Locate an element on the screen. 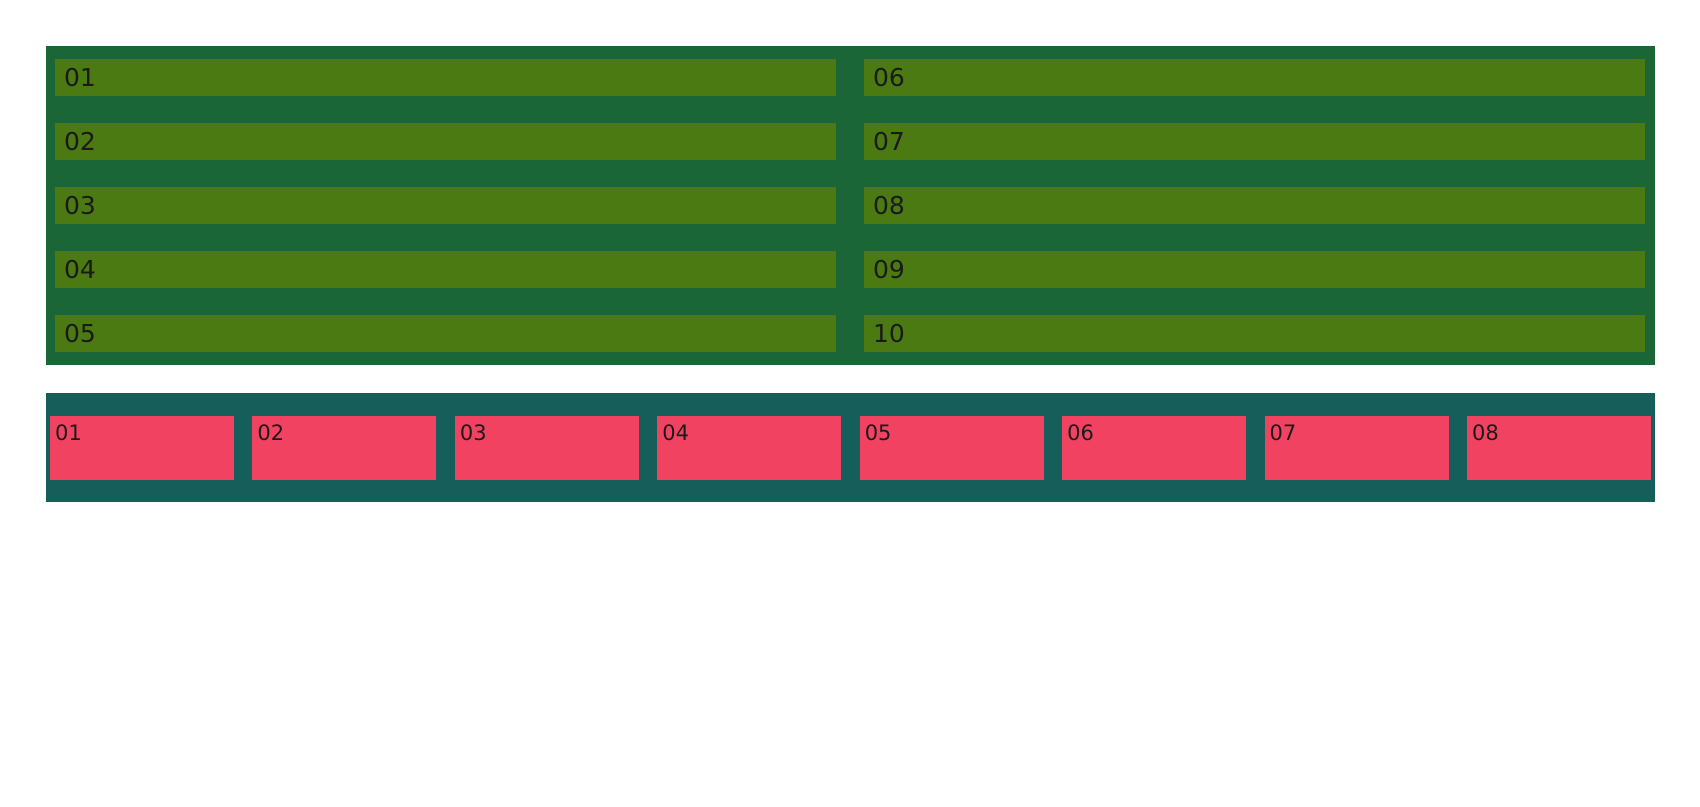  flex-item-01: 01 is located at coordinates (142, 448).